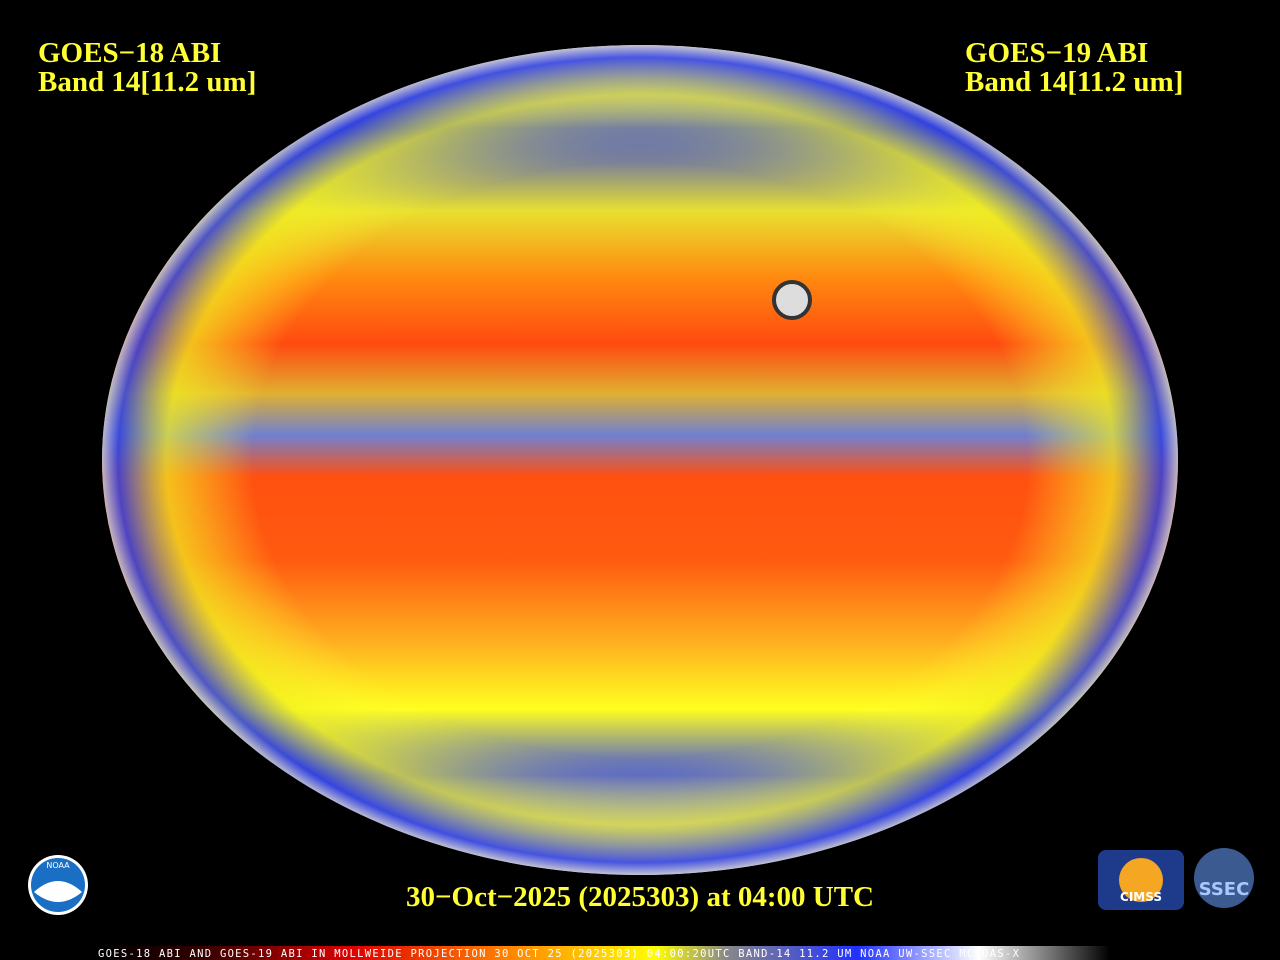  What do you see at coordinates (129, 53) in the screenshot?
I see `left-title: GOES−18 ABI` at bounding box center [129, 53].